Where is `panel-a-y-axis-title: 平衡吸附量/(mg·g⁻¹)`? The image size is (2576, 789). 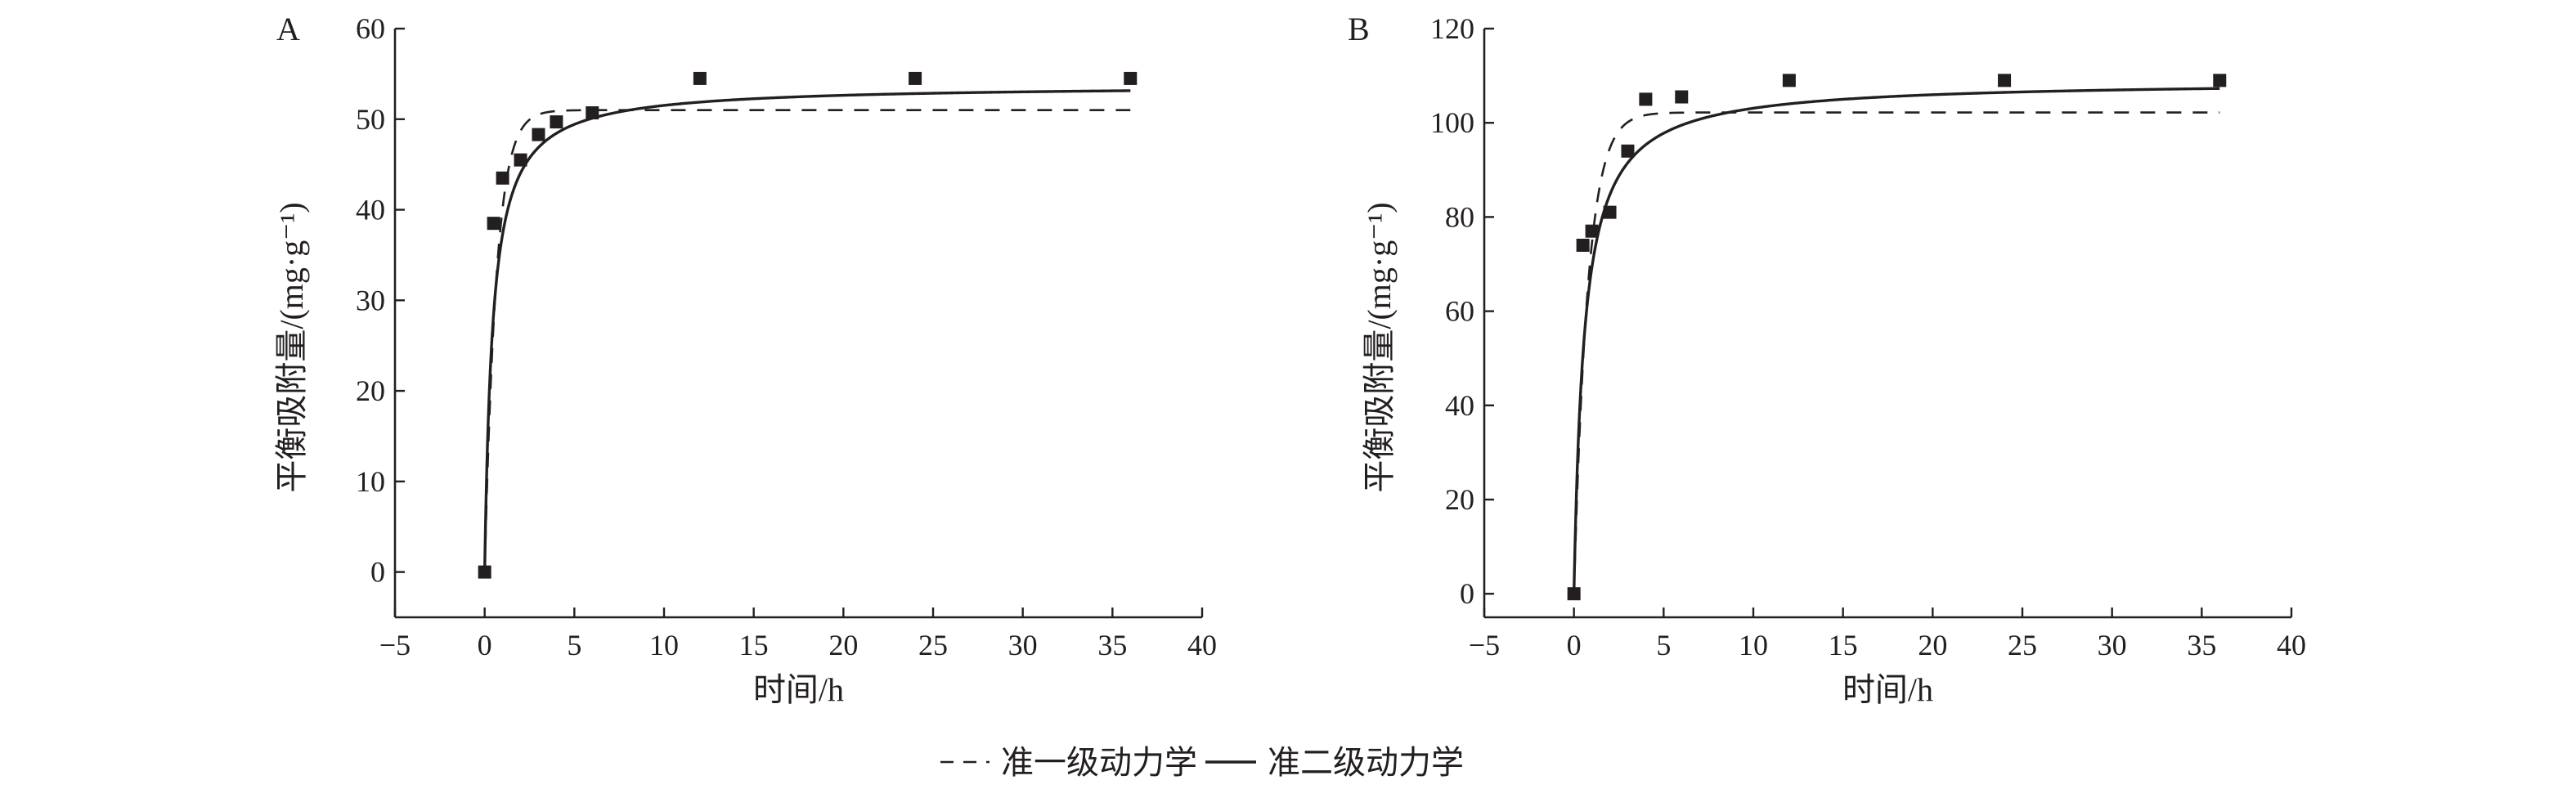
panel-a-y-axis-title: 平衡吸附量/(mg·g⁻¹) is located at coordinates (291, 347).